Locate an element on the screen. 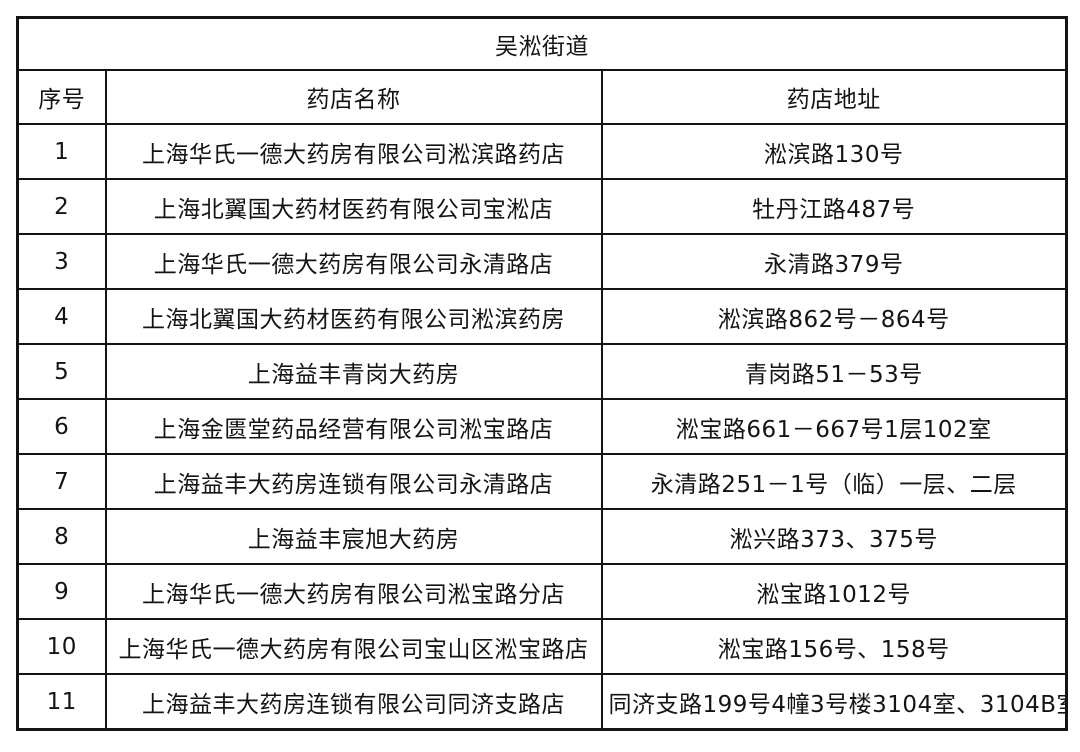 The image size is (1080, 752). pharmacy-address-cell: 永清路379号 is located at coordinates (834, 261).